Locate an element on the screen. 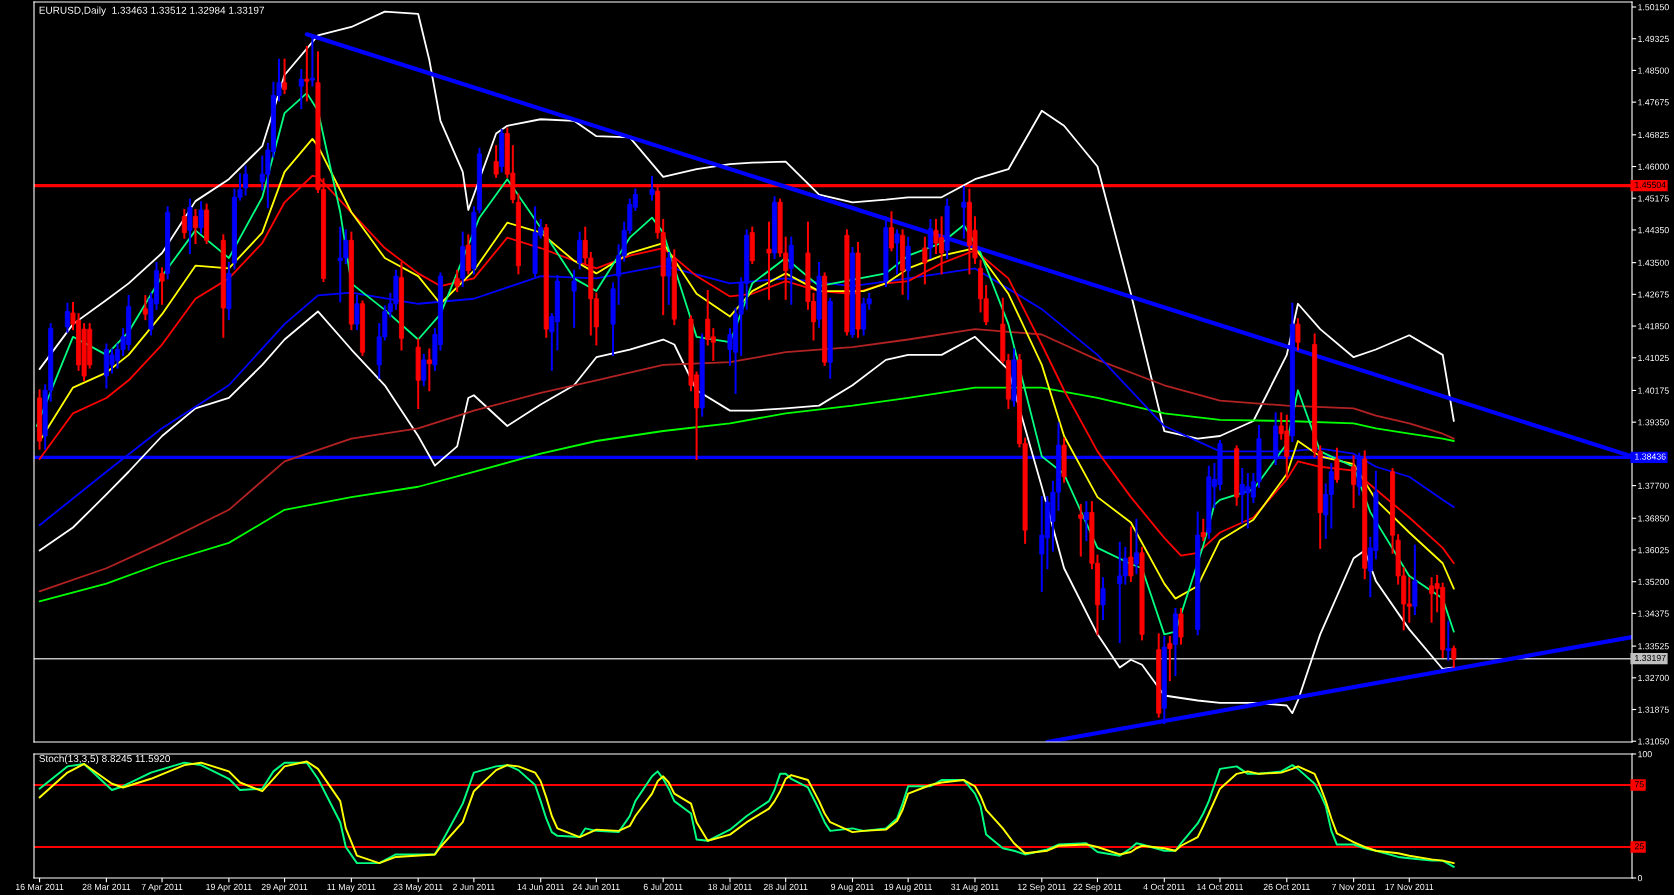  y-tick-label: 1.46825 is located at coordinates (1653, 135).